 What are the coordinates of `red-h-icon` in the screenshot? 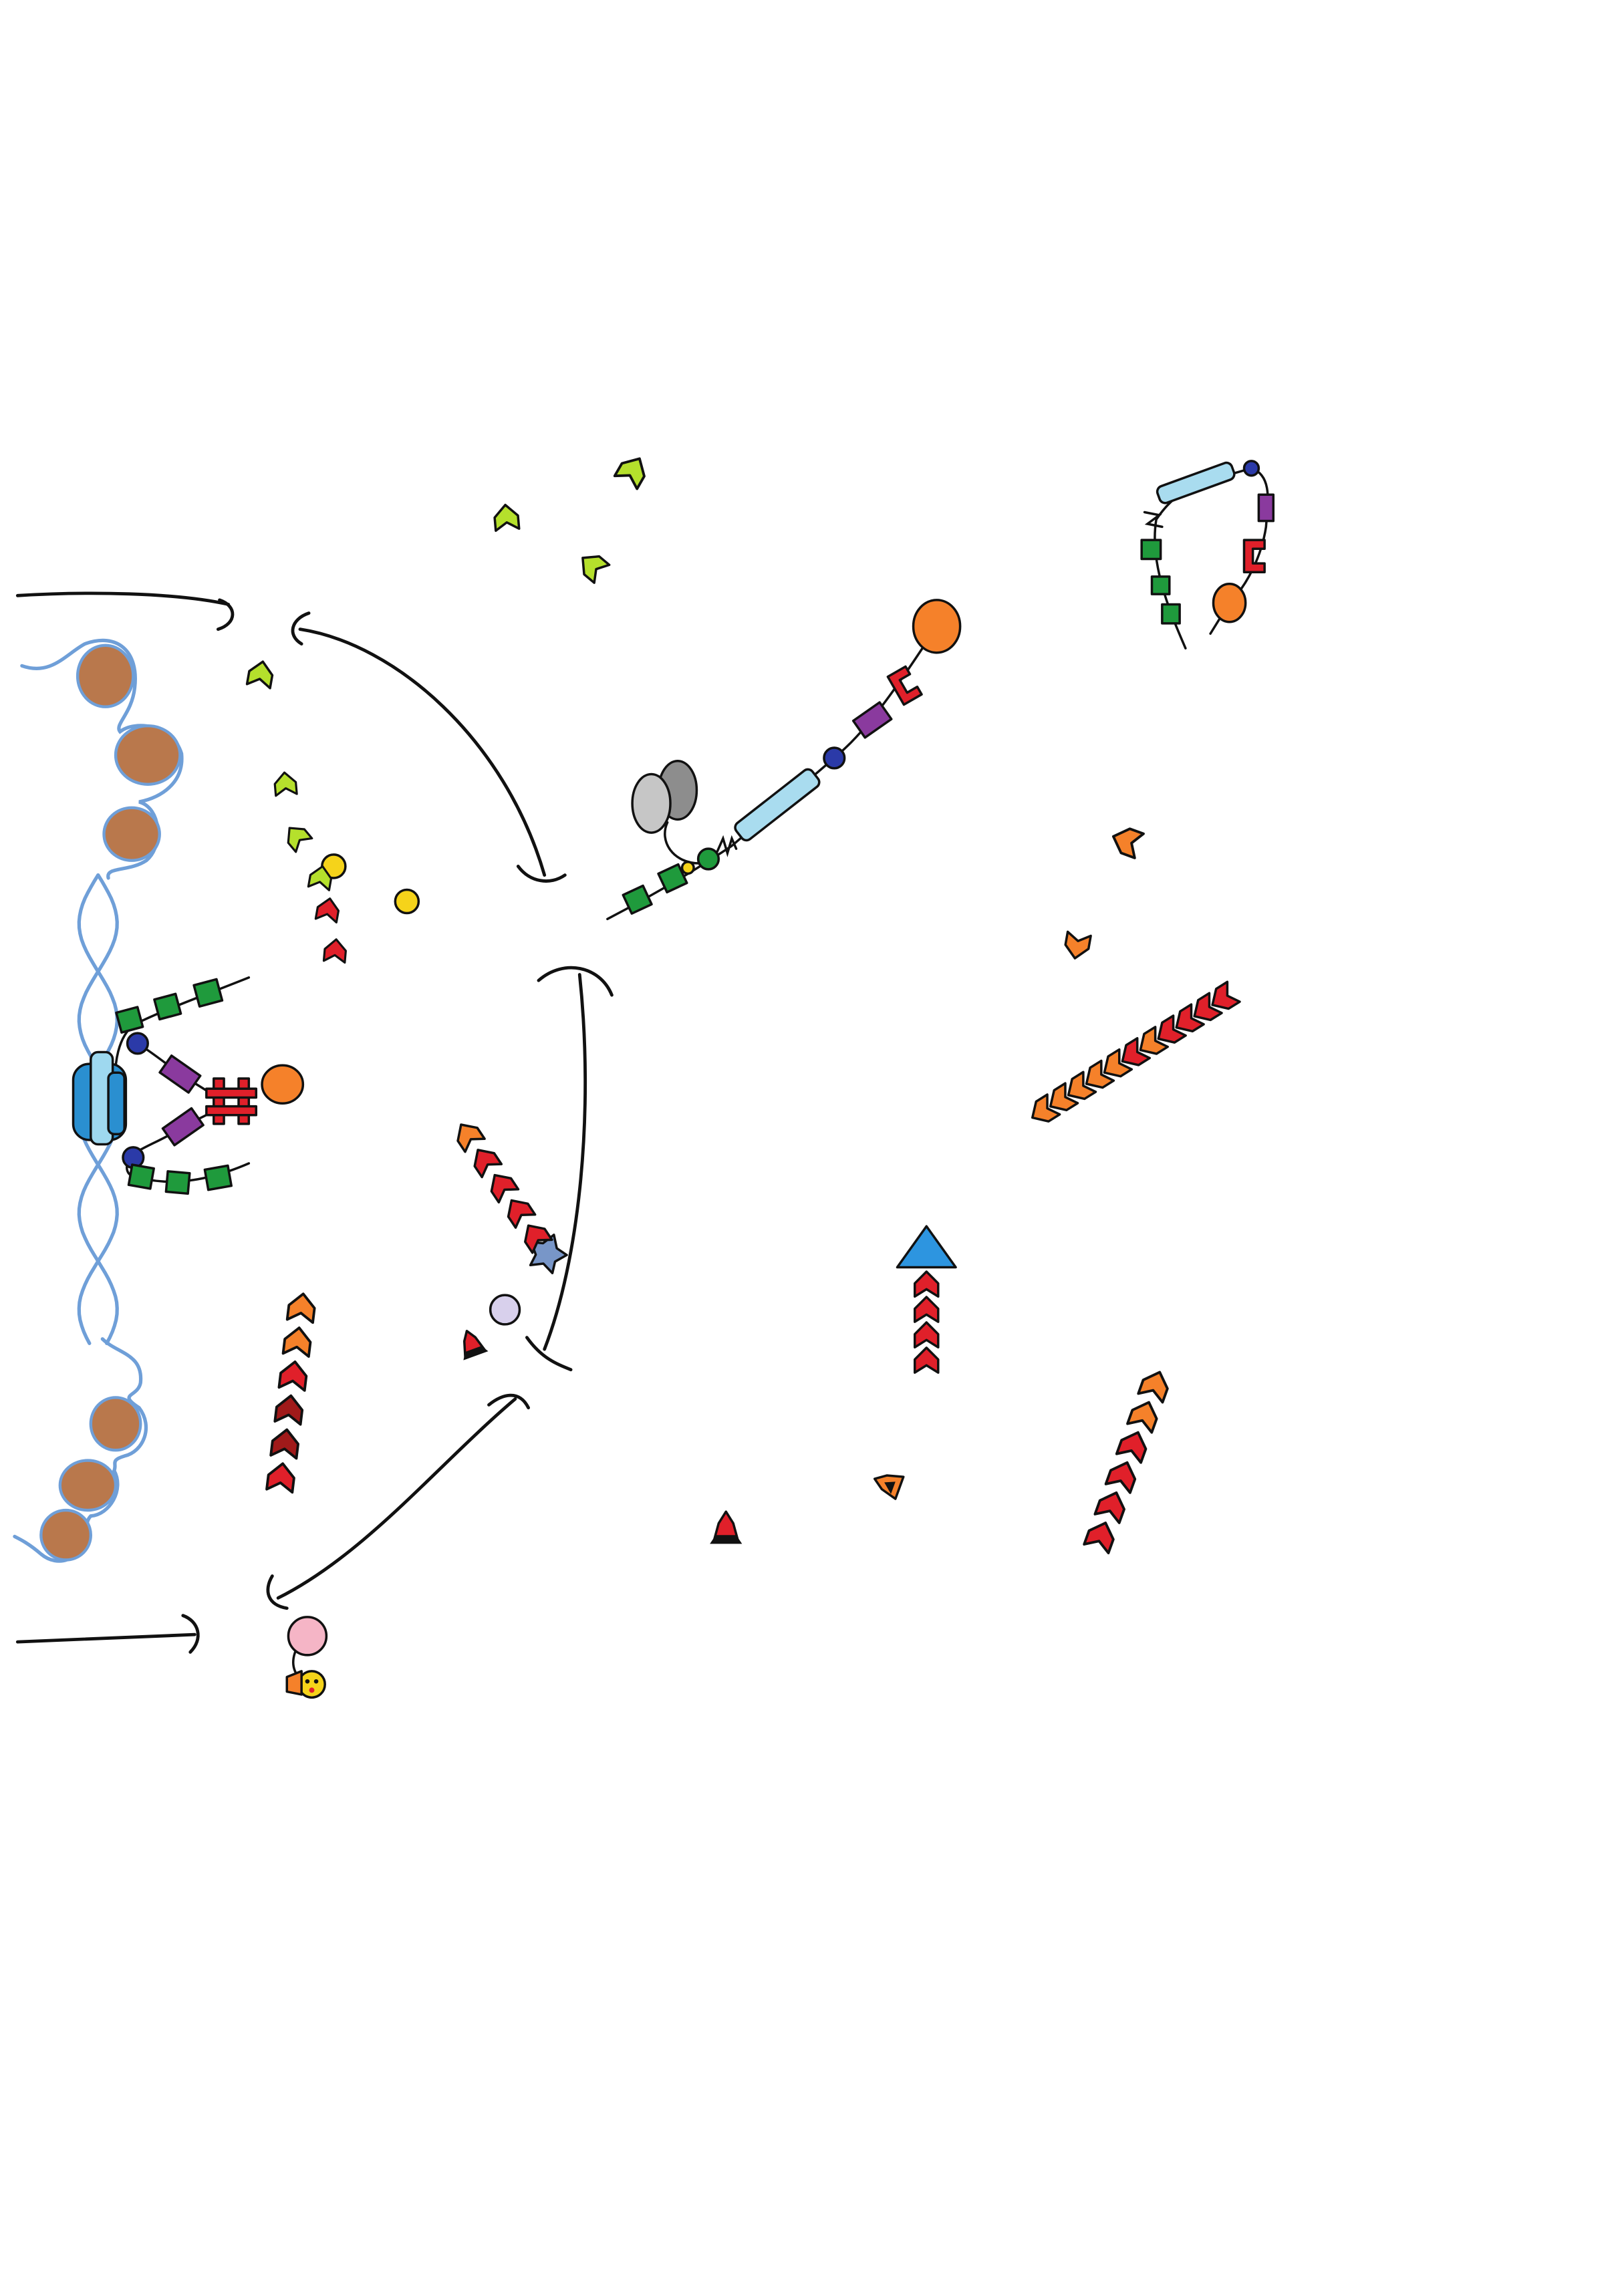 It's located at (232, 1101).